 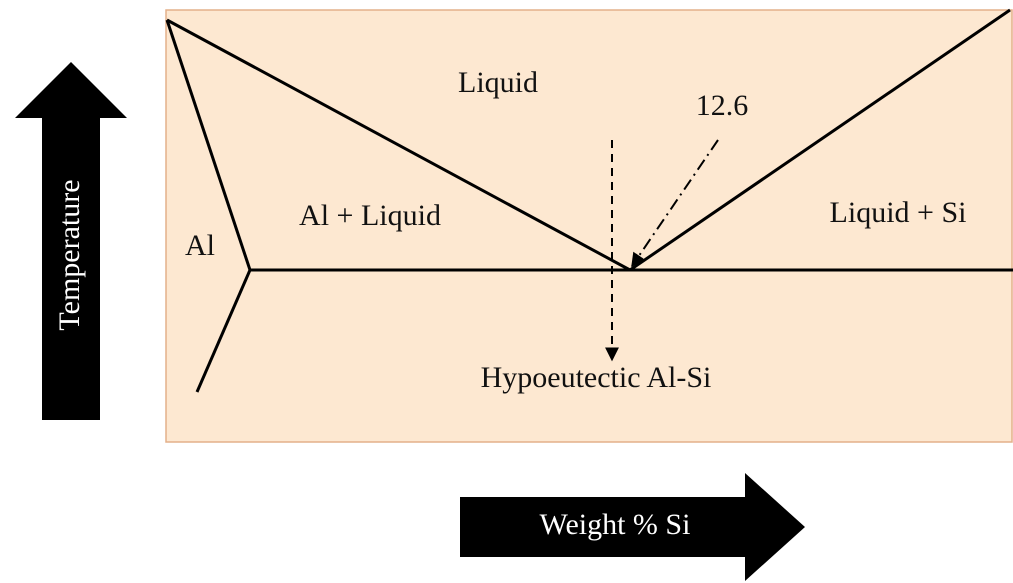 I want to click on region-label: Al + Liquid, so click(x=370, y=215).